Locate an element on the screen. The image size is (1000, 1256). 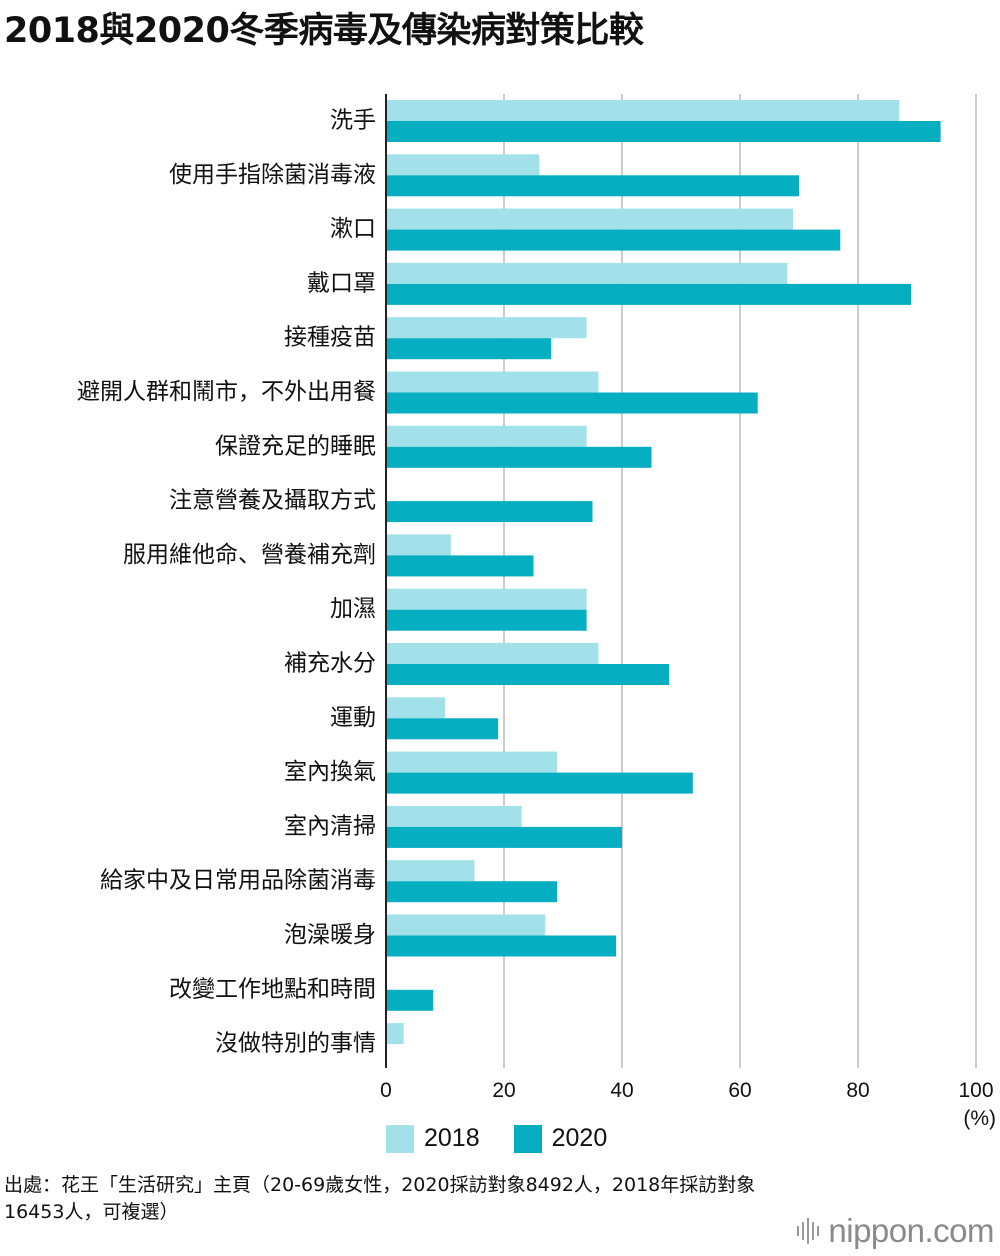
category-label-3: 戴口罩 is located at coordinates (341, 283).